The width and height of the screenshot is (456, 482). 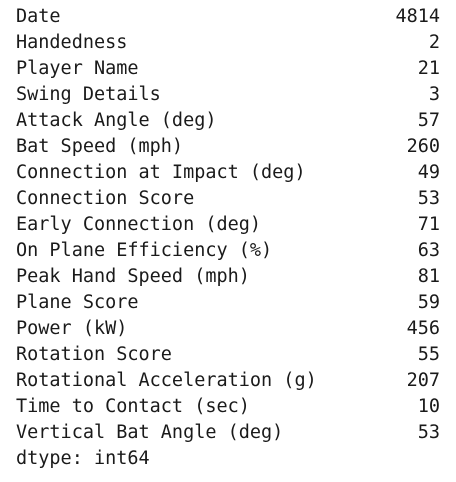 What do you see at coordinates (150, 432) in the screenshot?
I see `row-label: Vertical Bat Angle (deg)` at bounding box center [150, 432].